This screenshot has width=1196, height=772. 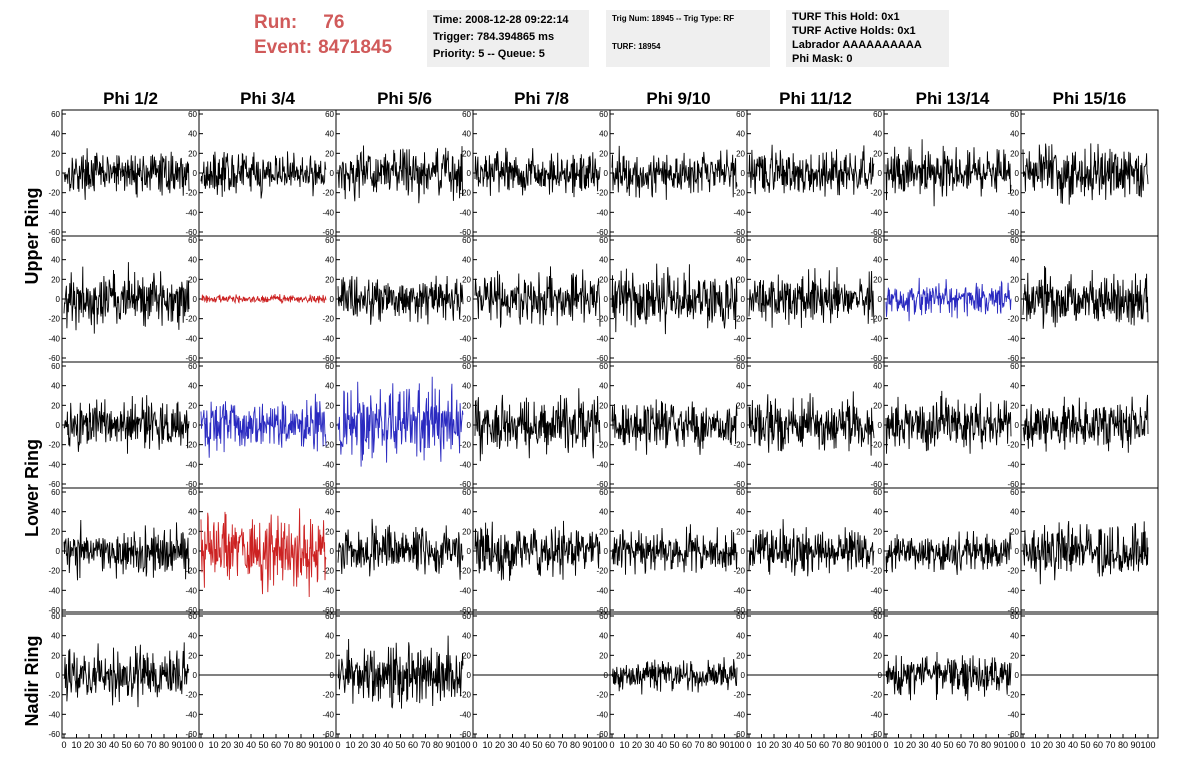 I want to click on column-header: Phi 3/4, so click(x=267, y=98).